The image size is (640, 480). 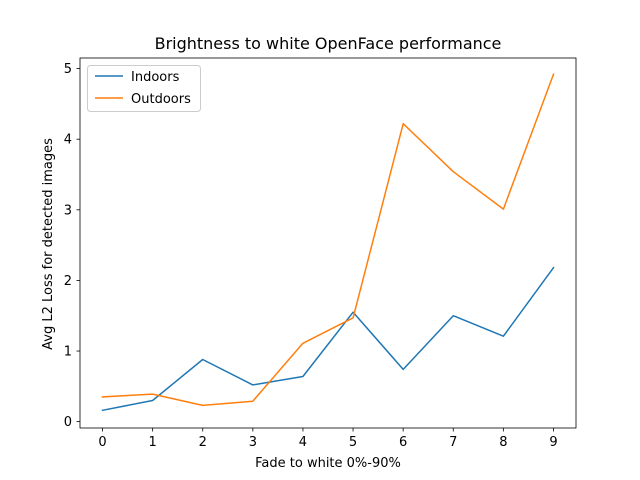 I want to click on y-axis-label: Avg L2 Loss for detected images, so click(x=48, y=244).